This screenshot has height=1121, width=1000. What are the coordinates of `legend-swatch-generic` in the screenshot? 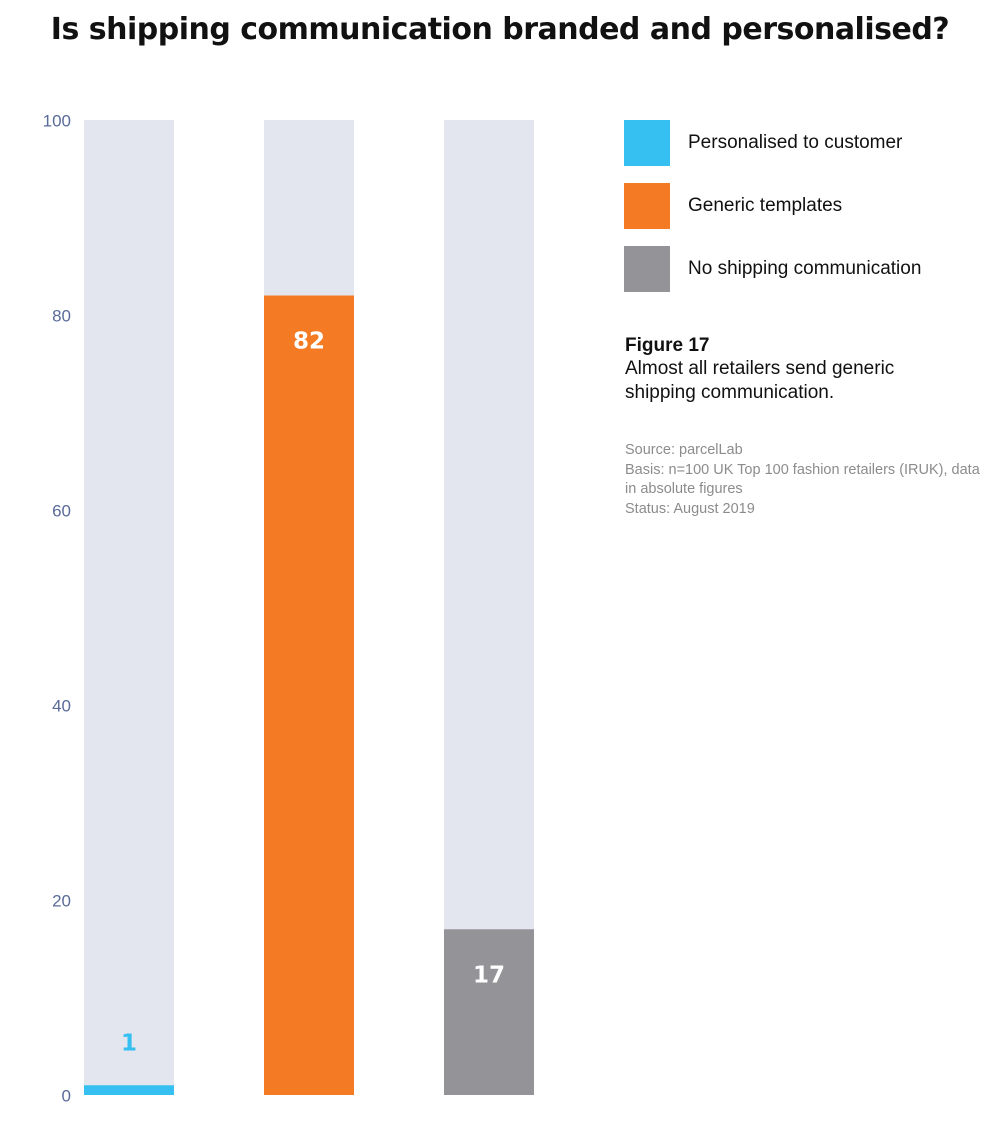 It's located at (647, 206).